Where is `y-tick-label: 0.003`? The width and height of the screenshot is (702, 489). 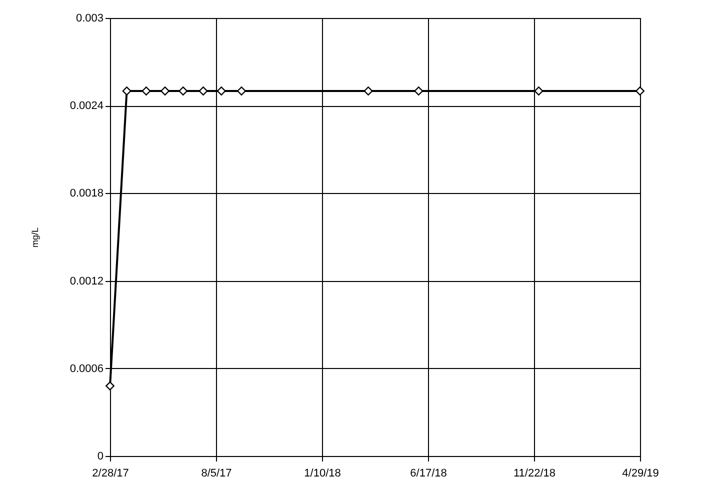 y-tick-label: 0.003 is located at coordinates (90, 18).